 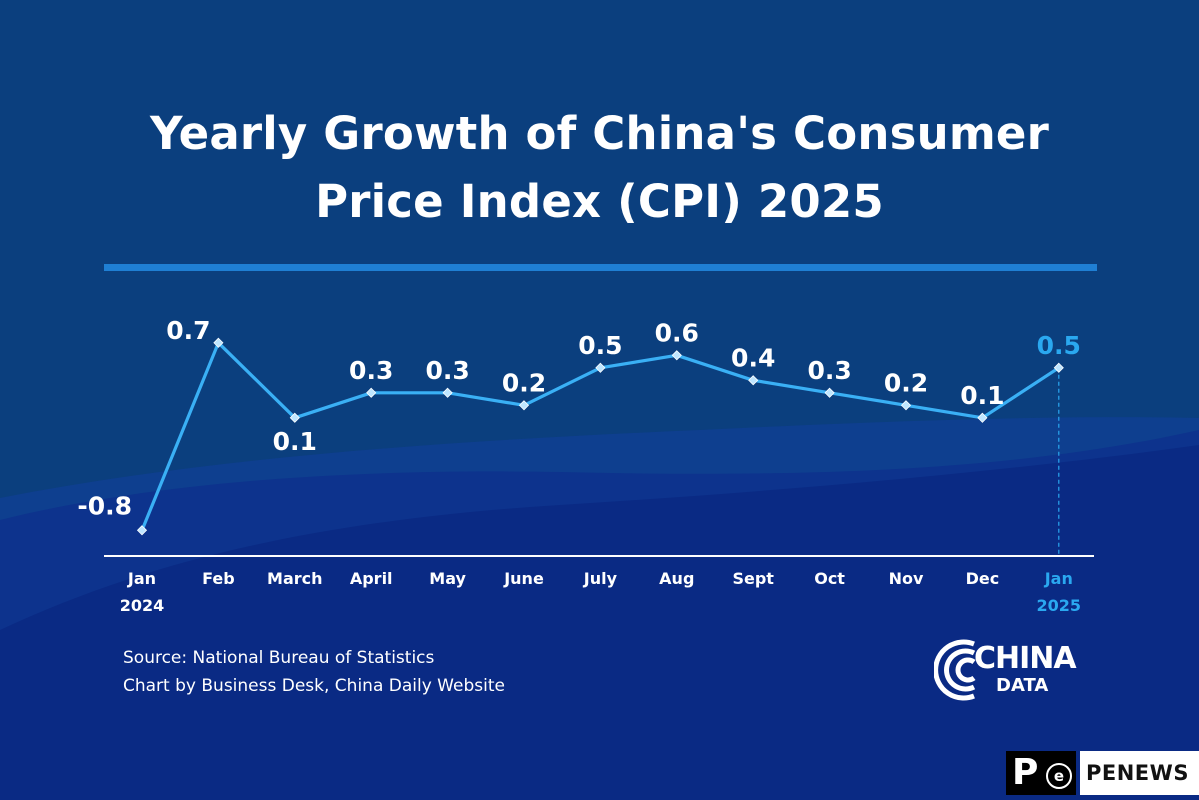 I want to click on penews-label-bg, so click(x=1139, y=773).